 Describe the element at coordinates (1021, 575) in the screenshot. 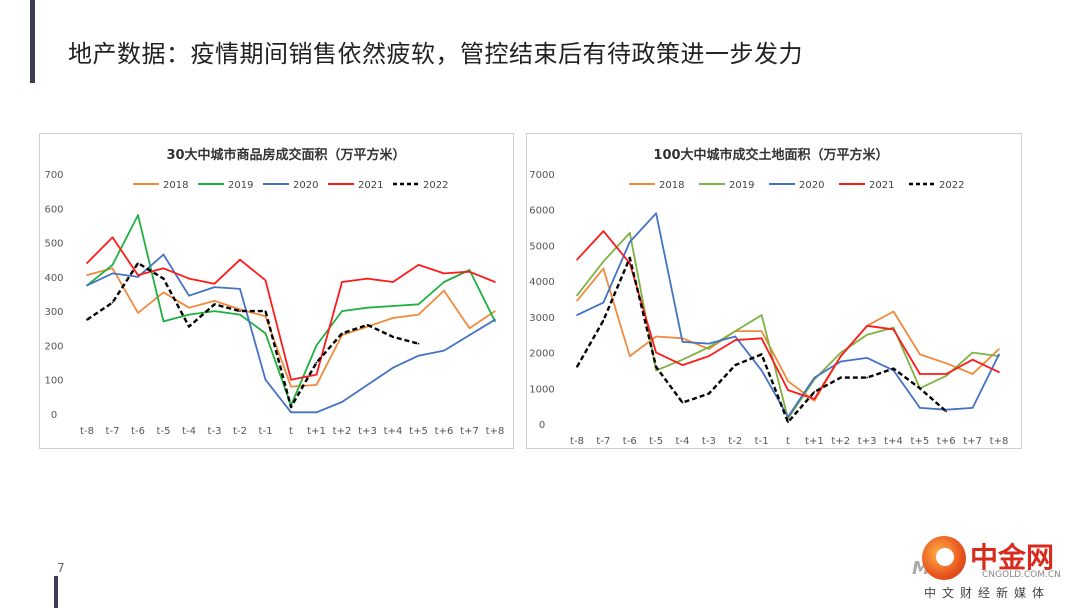

I see `logo-url: CNGOLD.COM.CN` at that location.